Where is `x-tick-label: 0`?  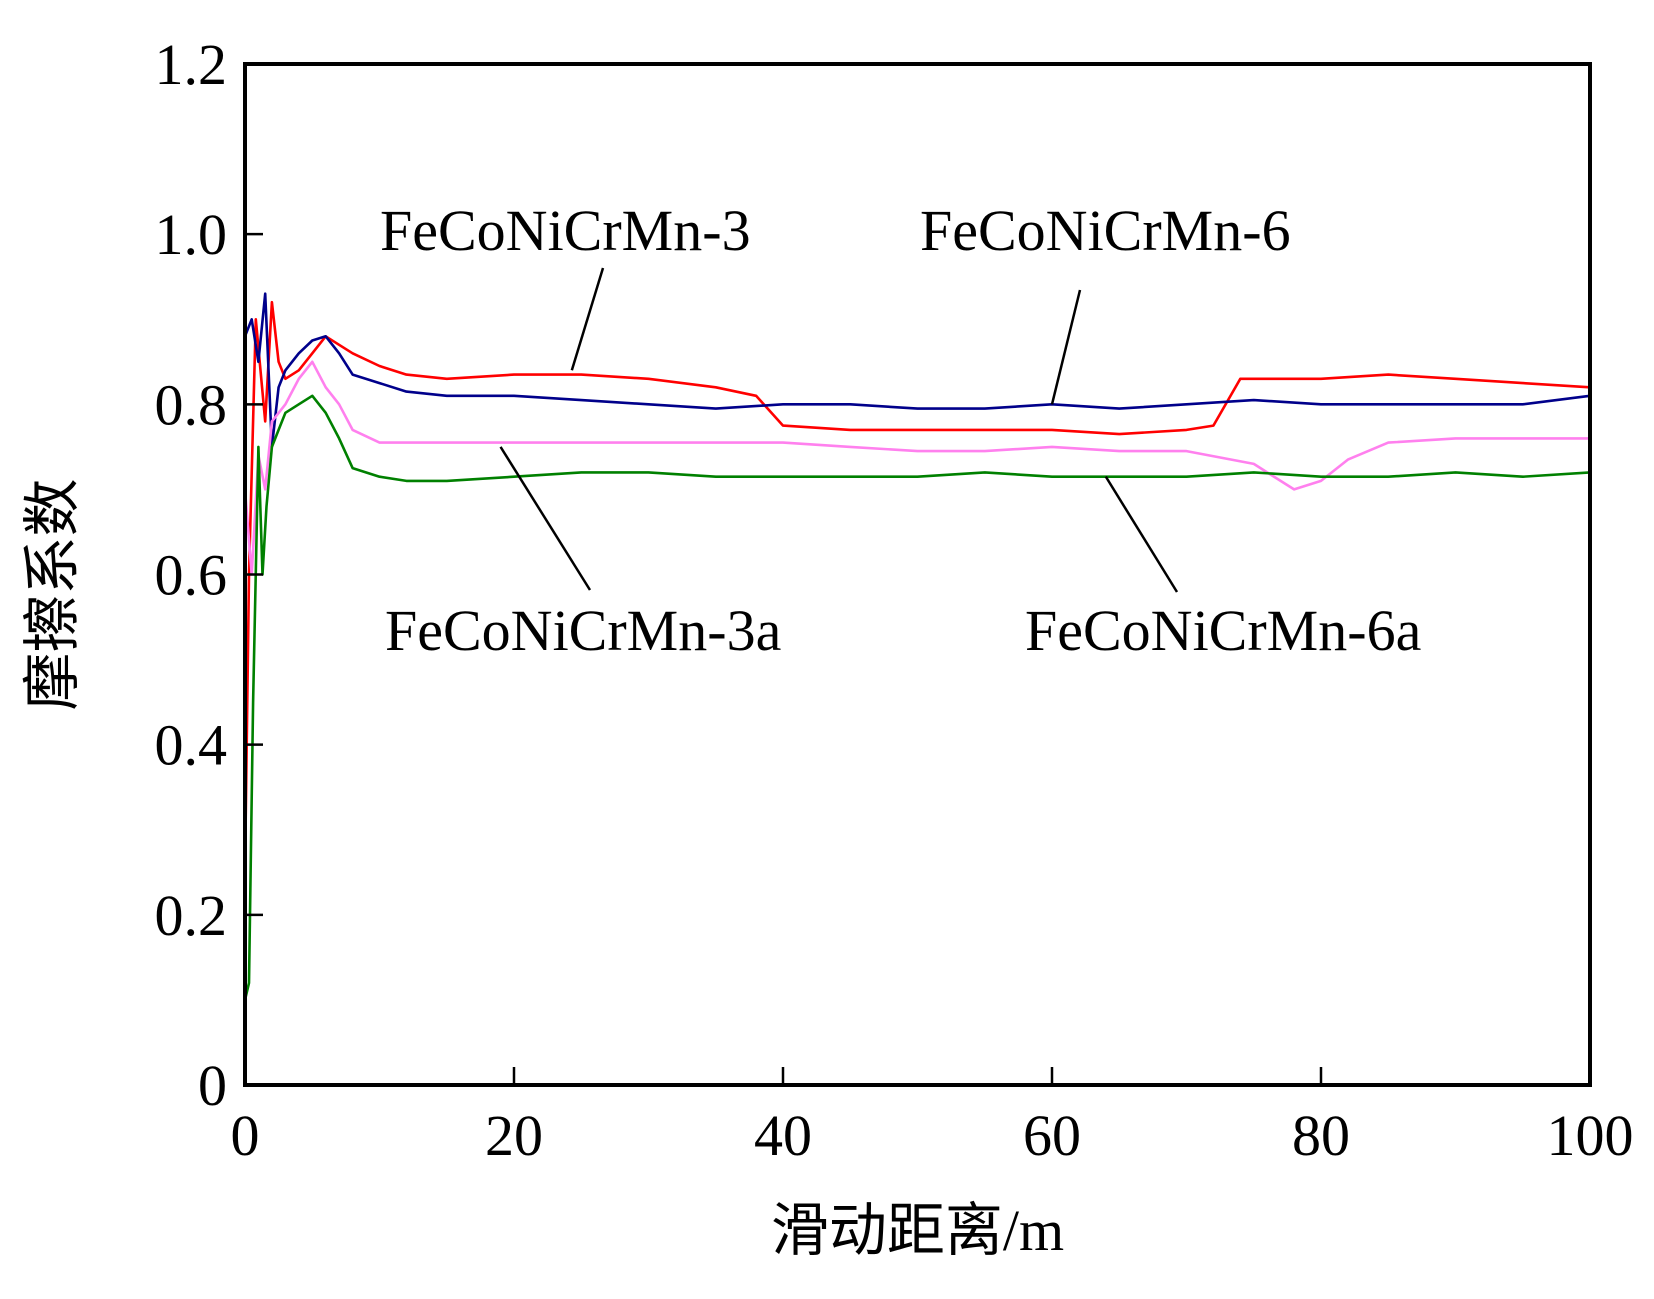 x-tick-label: 0 is located at coordinates (245, 1135).